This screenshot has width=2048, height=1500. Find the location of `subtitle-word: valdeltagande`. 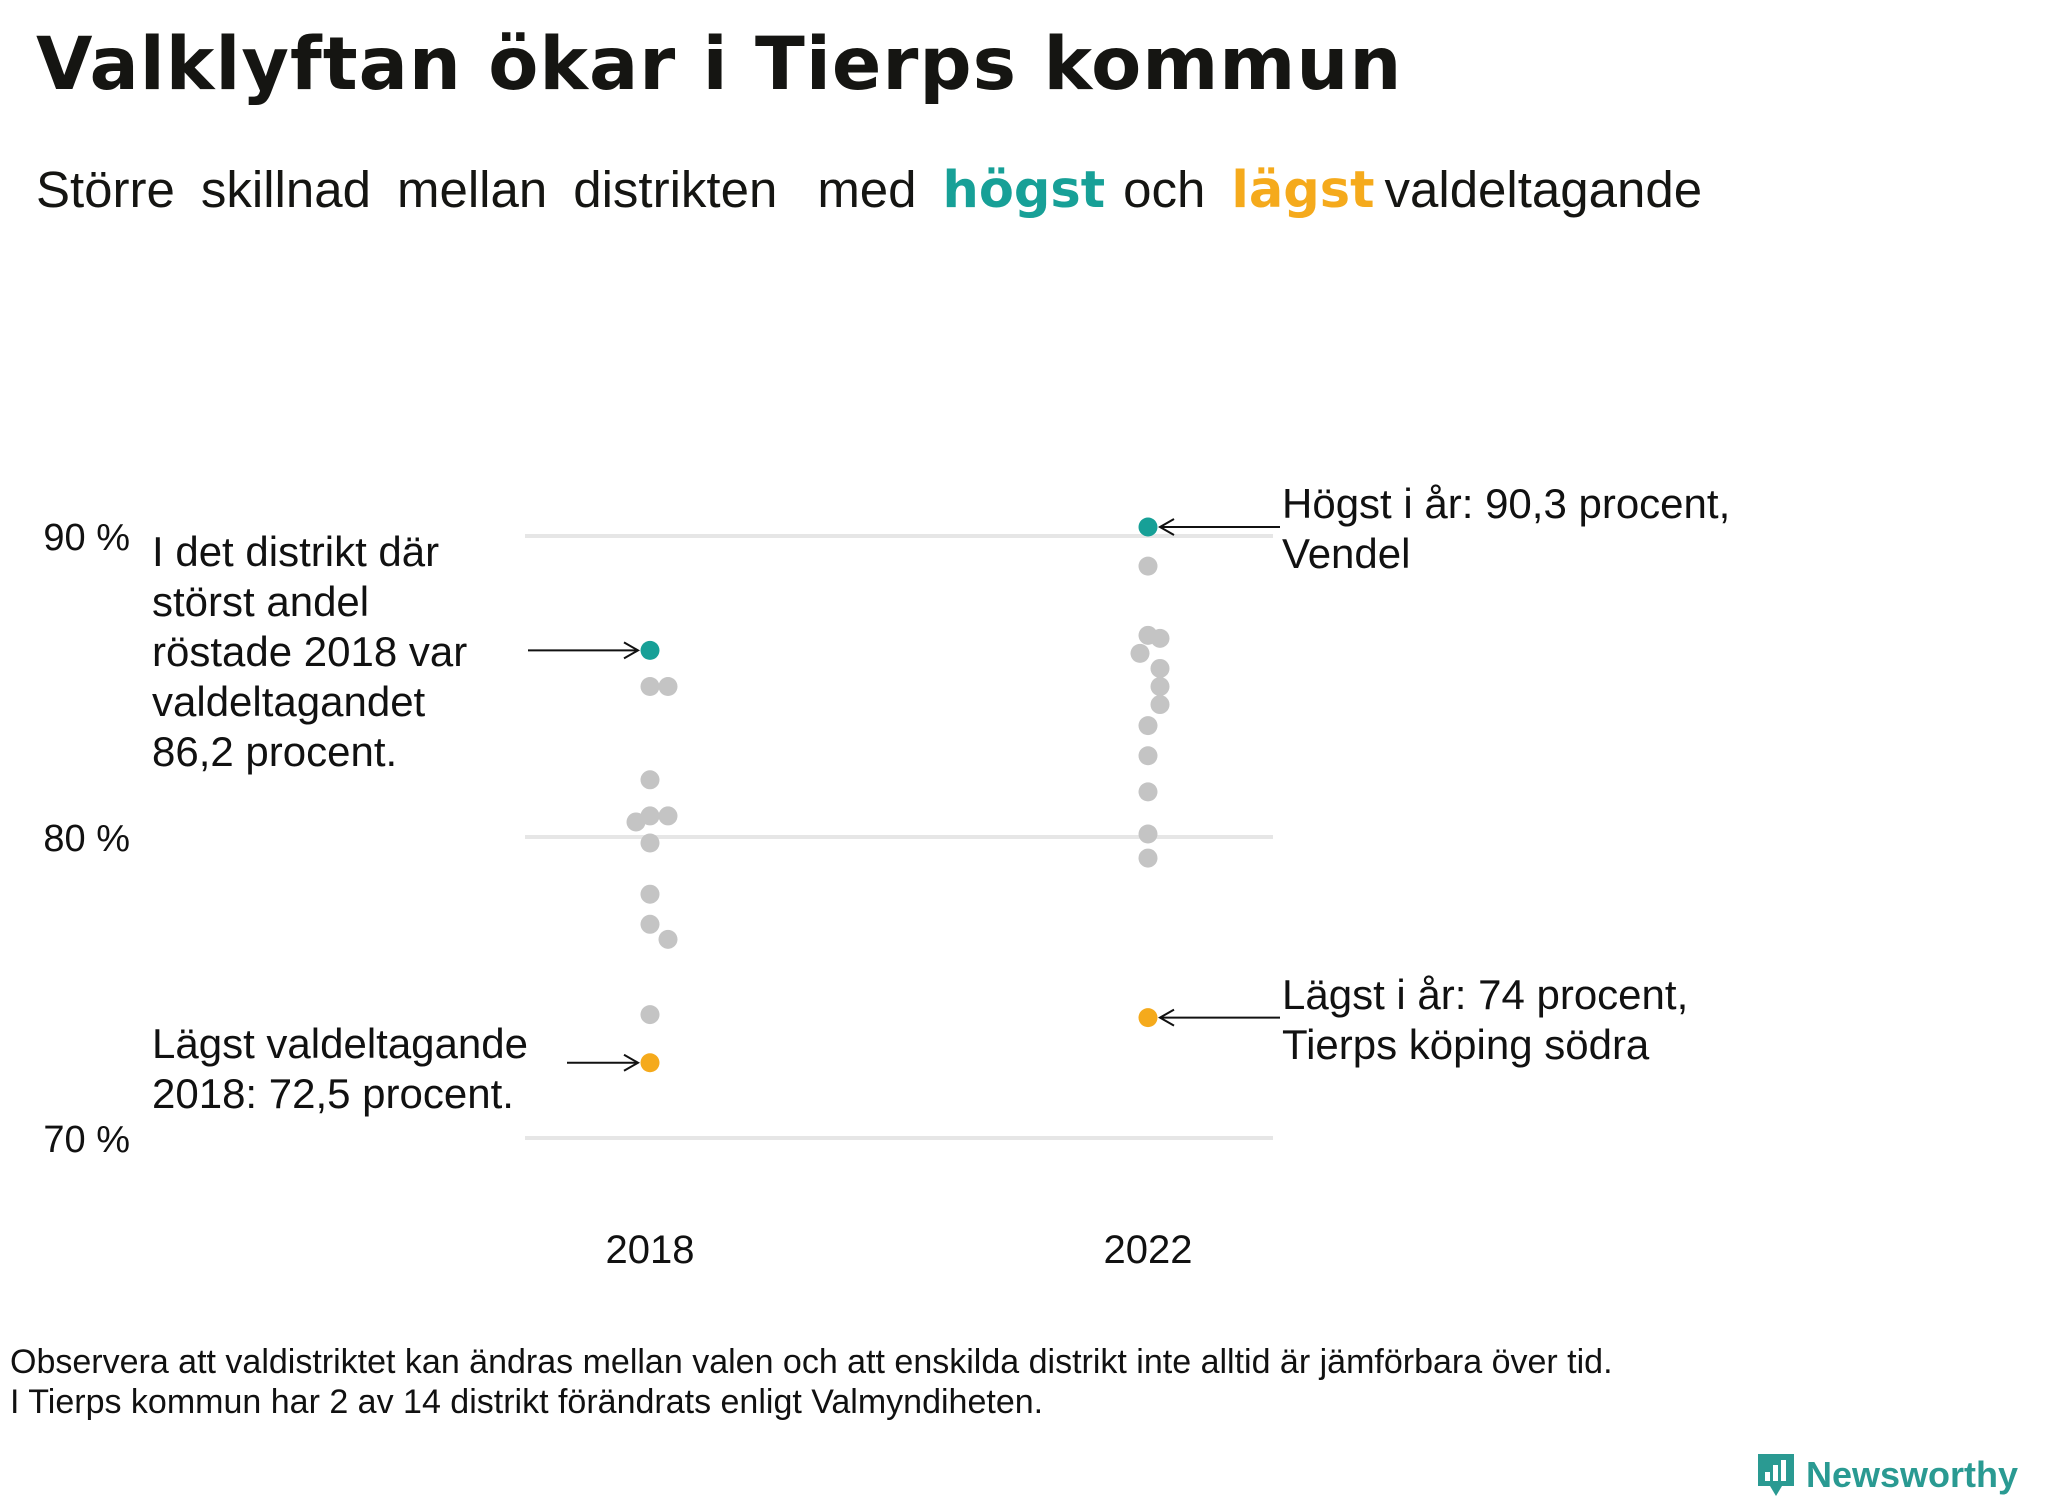

subtitle-word: valdeltagande is located at coordinates (1543, 189).